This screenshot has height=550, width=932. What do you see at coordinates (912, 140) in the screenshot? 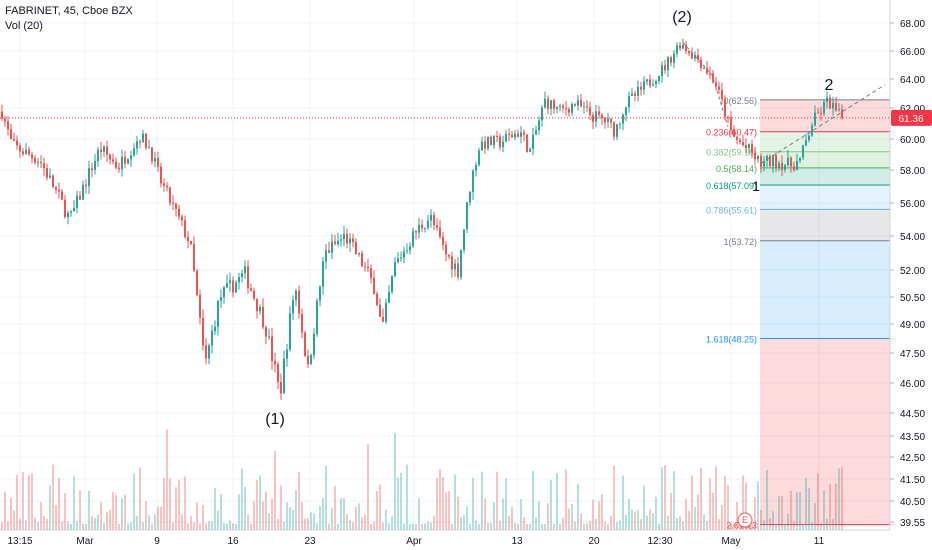
I see `price-axis-label: 60.00` at bounding box center [912, 140].